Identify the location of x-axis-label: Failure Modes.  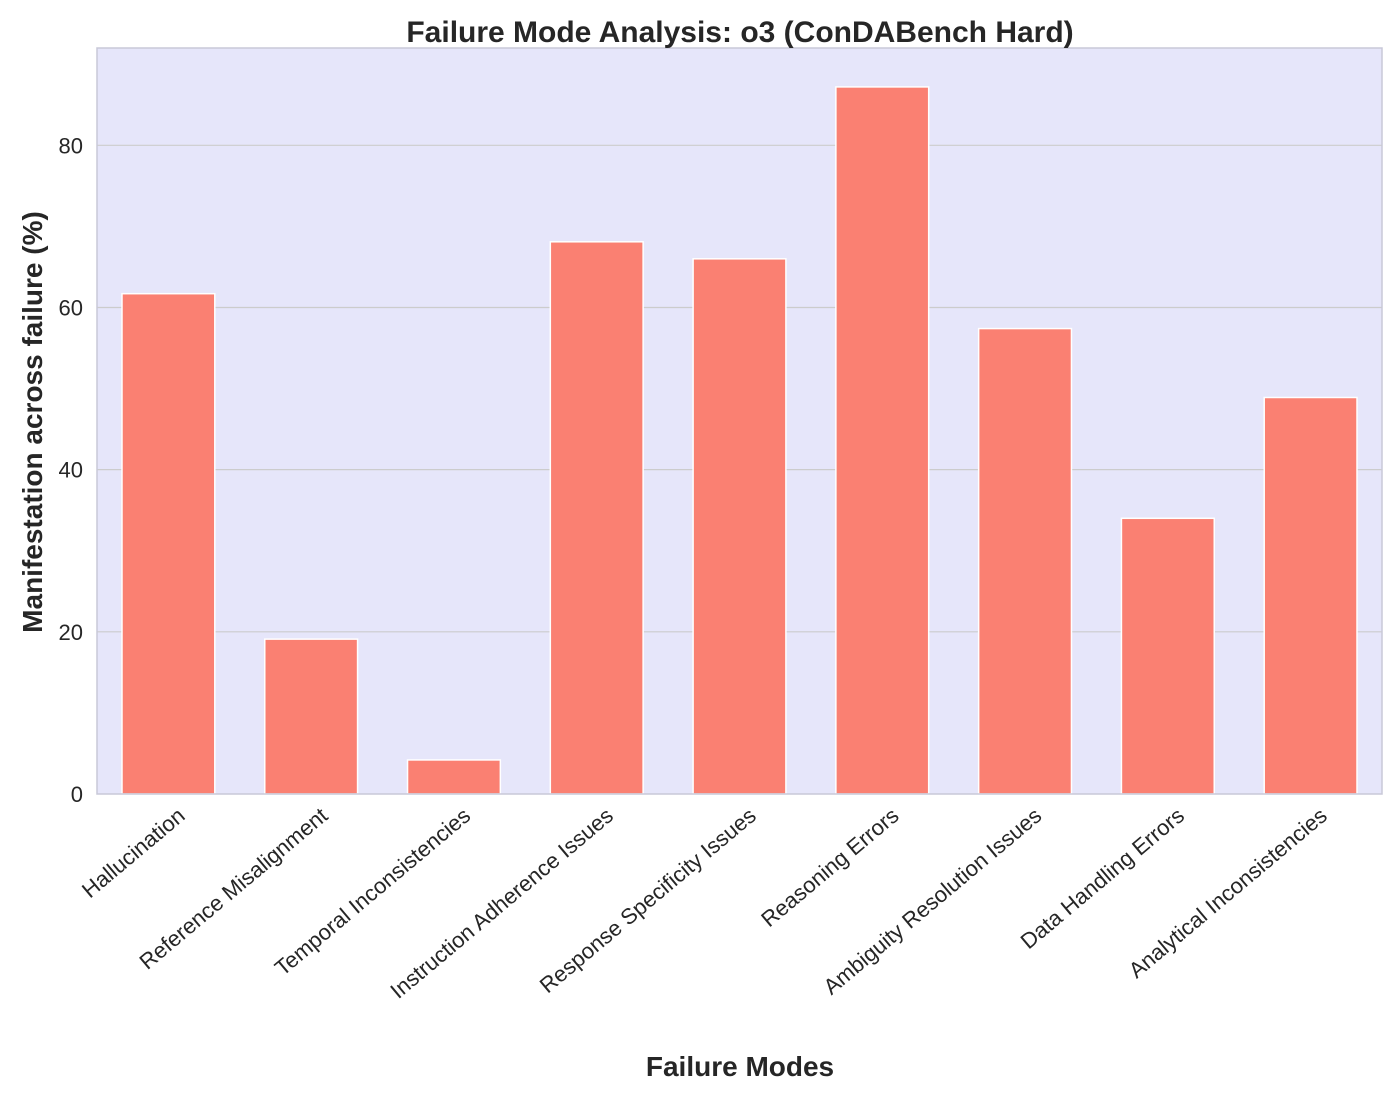
(740, 1066).